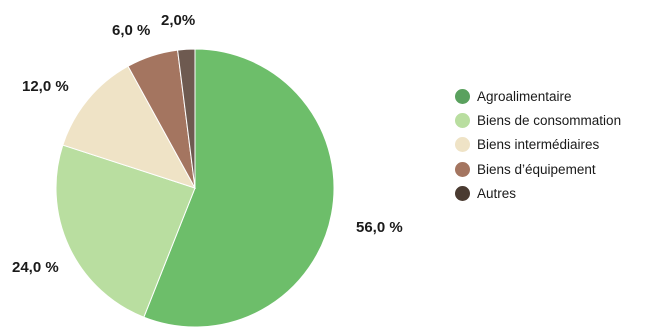  I want to click on legend-item: Biens intermédiaires, so click(538, 145).